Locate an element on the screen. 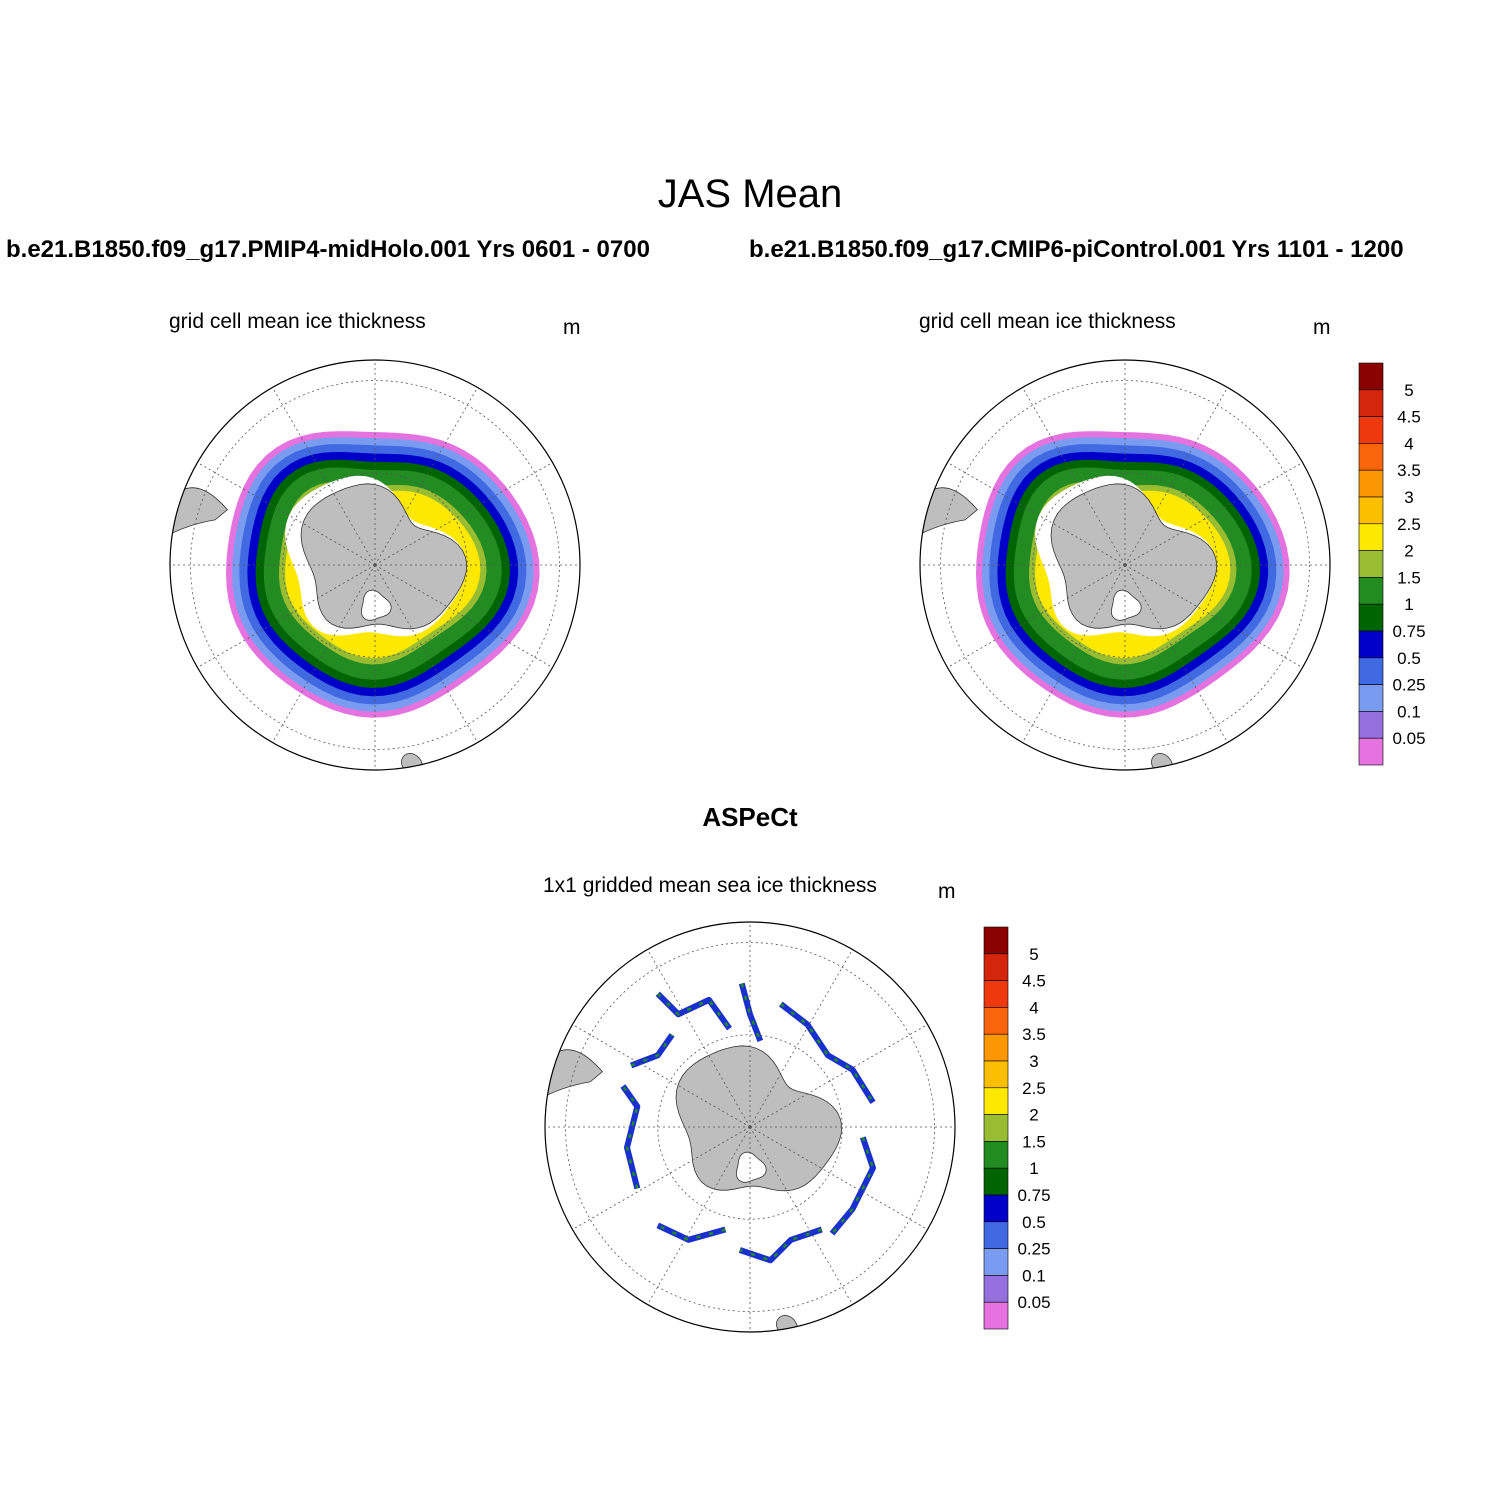  colorbar-label: 5 is located at coordinates (1408, 390).